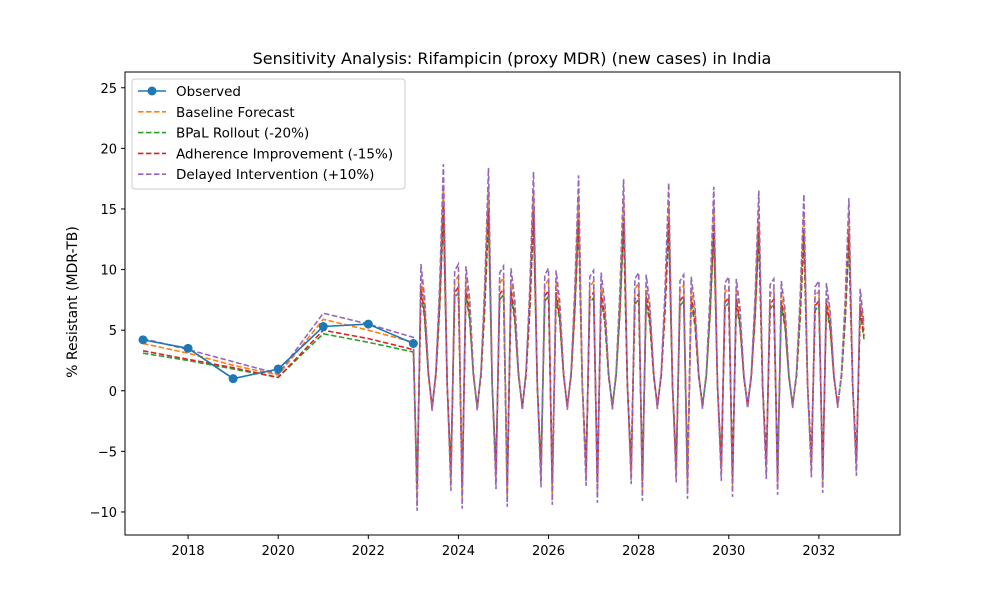  What do you see at coordinates (108, 271) in the screenshot?
I see `y-tick-label: 10` at bounding box center [108, 271].